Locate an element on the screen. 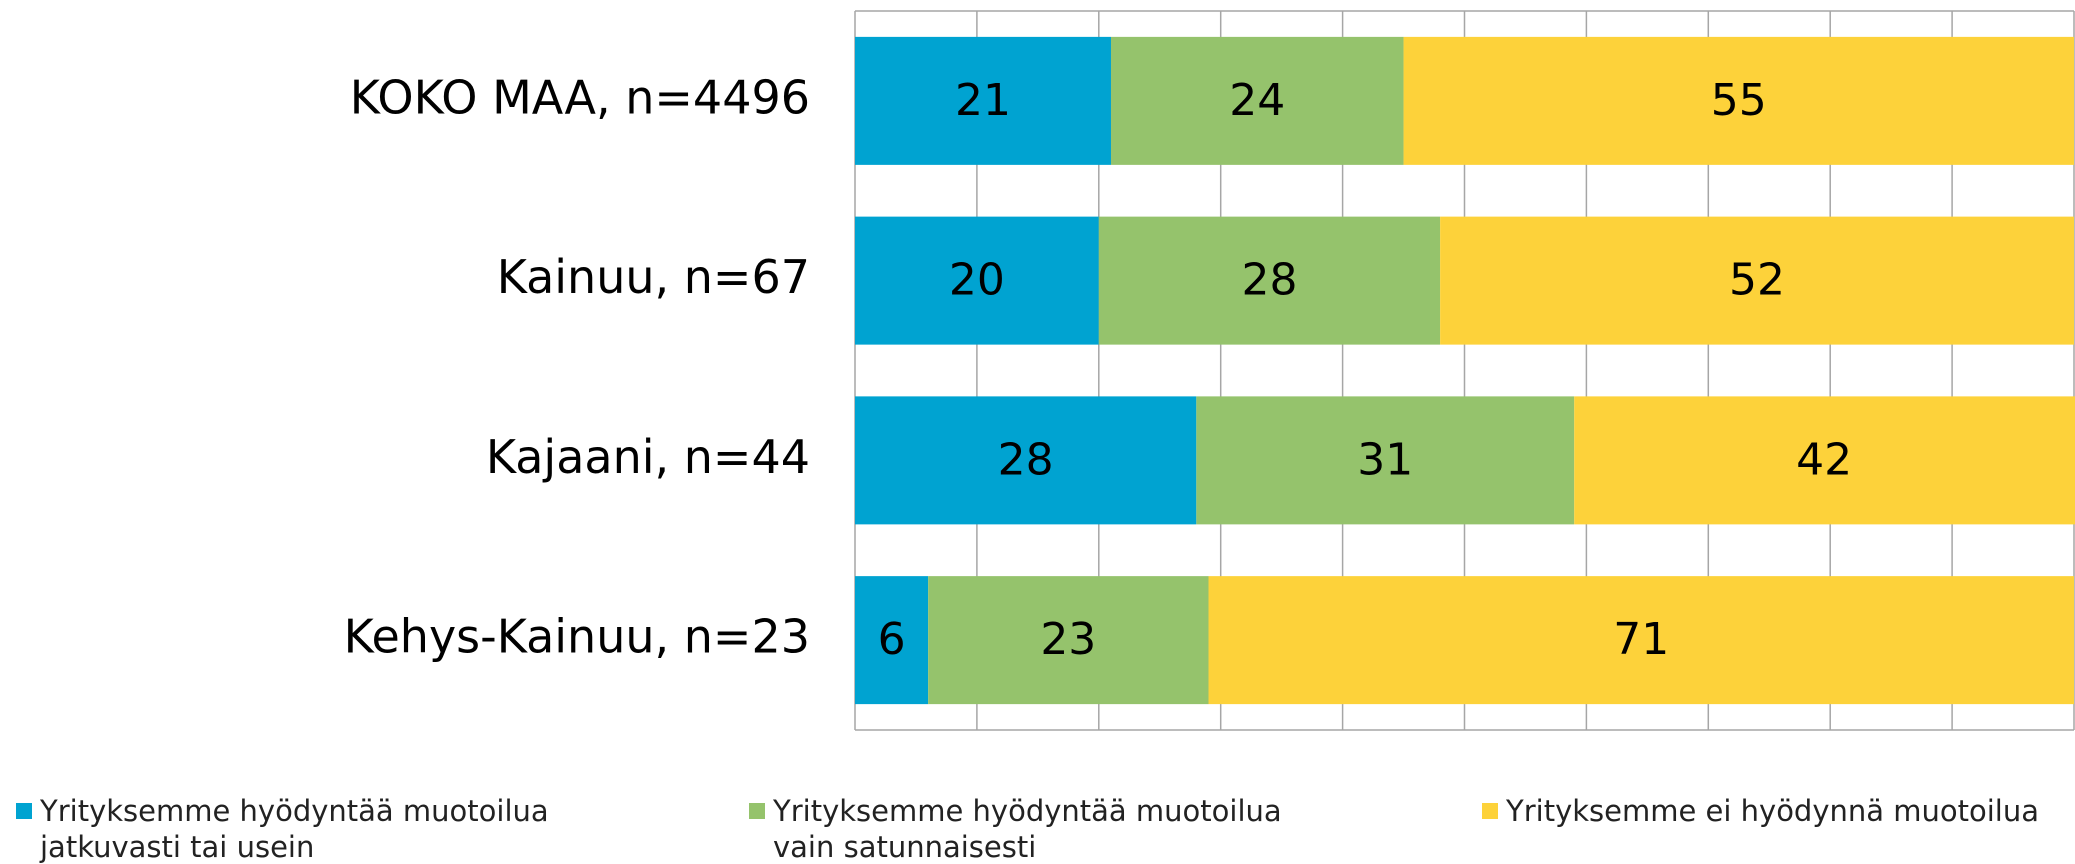 This screenshot has width=2075, height=864. data-label: 6 is located at coordinates (892, 639).